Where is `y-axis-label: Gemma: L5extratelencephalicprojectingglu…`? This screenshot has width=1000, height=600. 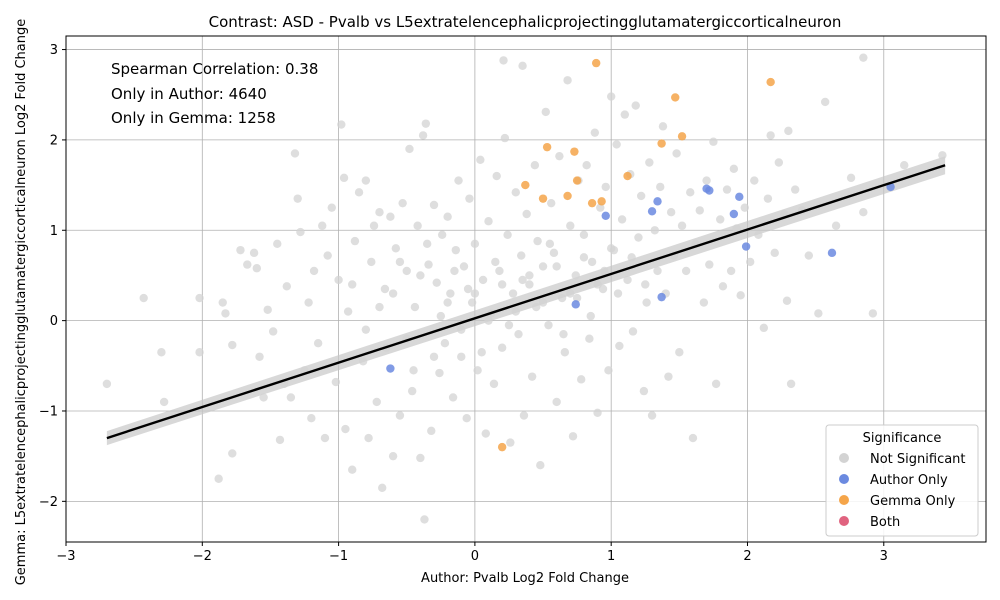 y-axis-label: Gemma: L5extratelencephalicprojectingglu… is located at coordinates (21, 302).